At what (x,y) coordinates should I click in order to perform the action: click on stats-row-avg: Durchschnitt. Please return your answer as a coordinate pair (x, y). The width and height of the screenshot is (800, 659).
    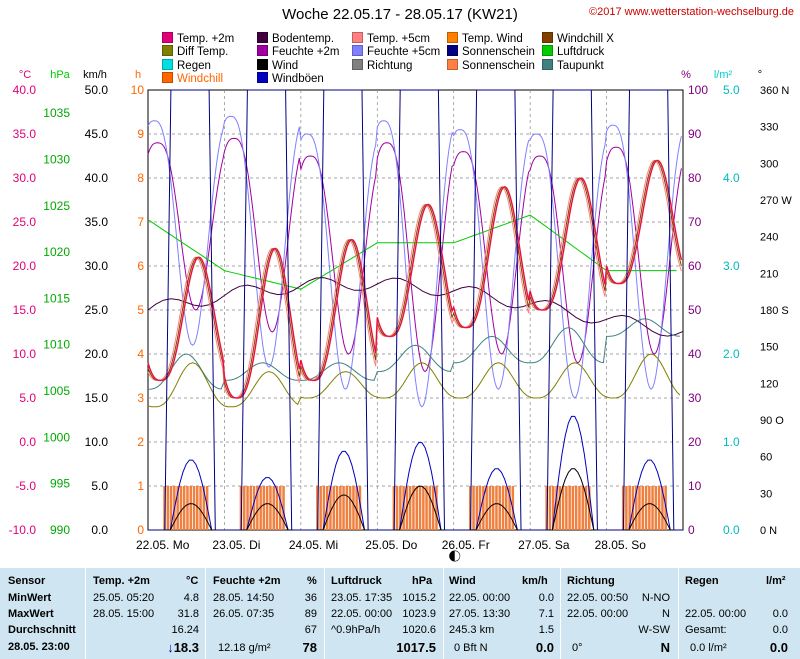
    Looking at the image, I should click on (42, 630).